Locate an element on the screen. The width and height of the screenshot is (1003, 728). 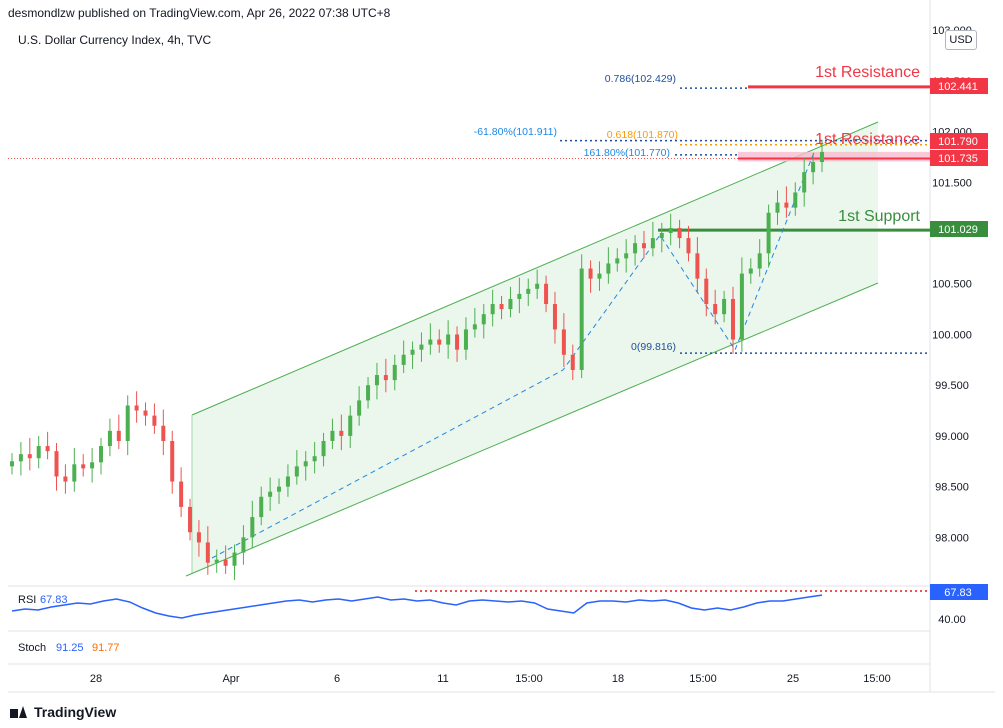
x-tick-label: 28 is located at coordinates (96, 679).